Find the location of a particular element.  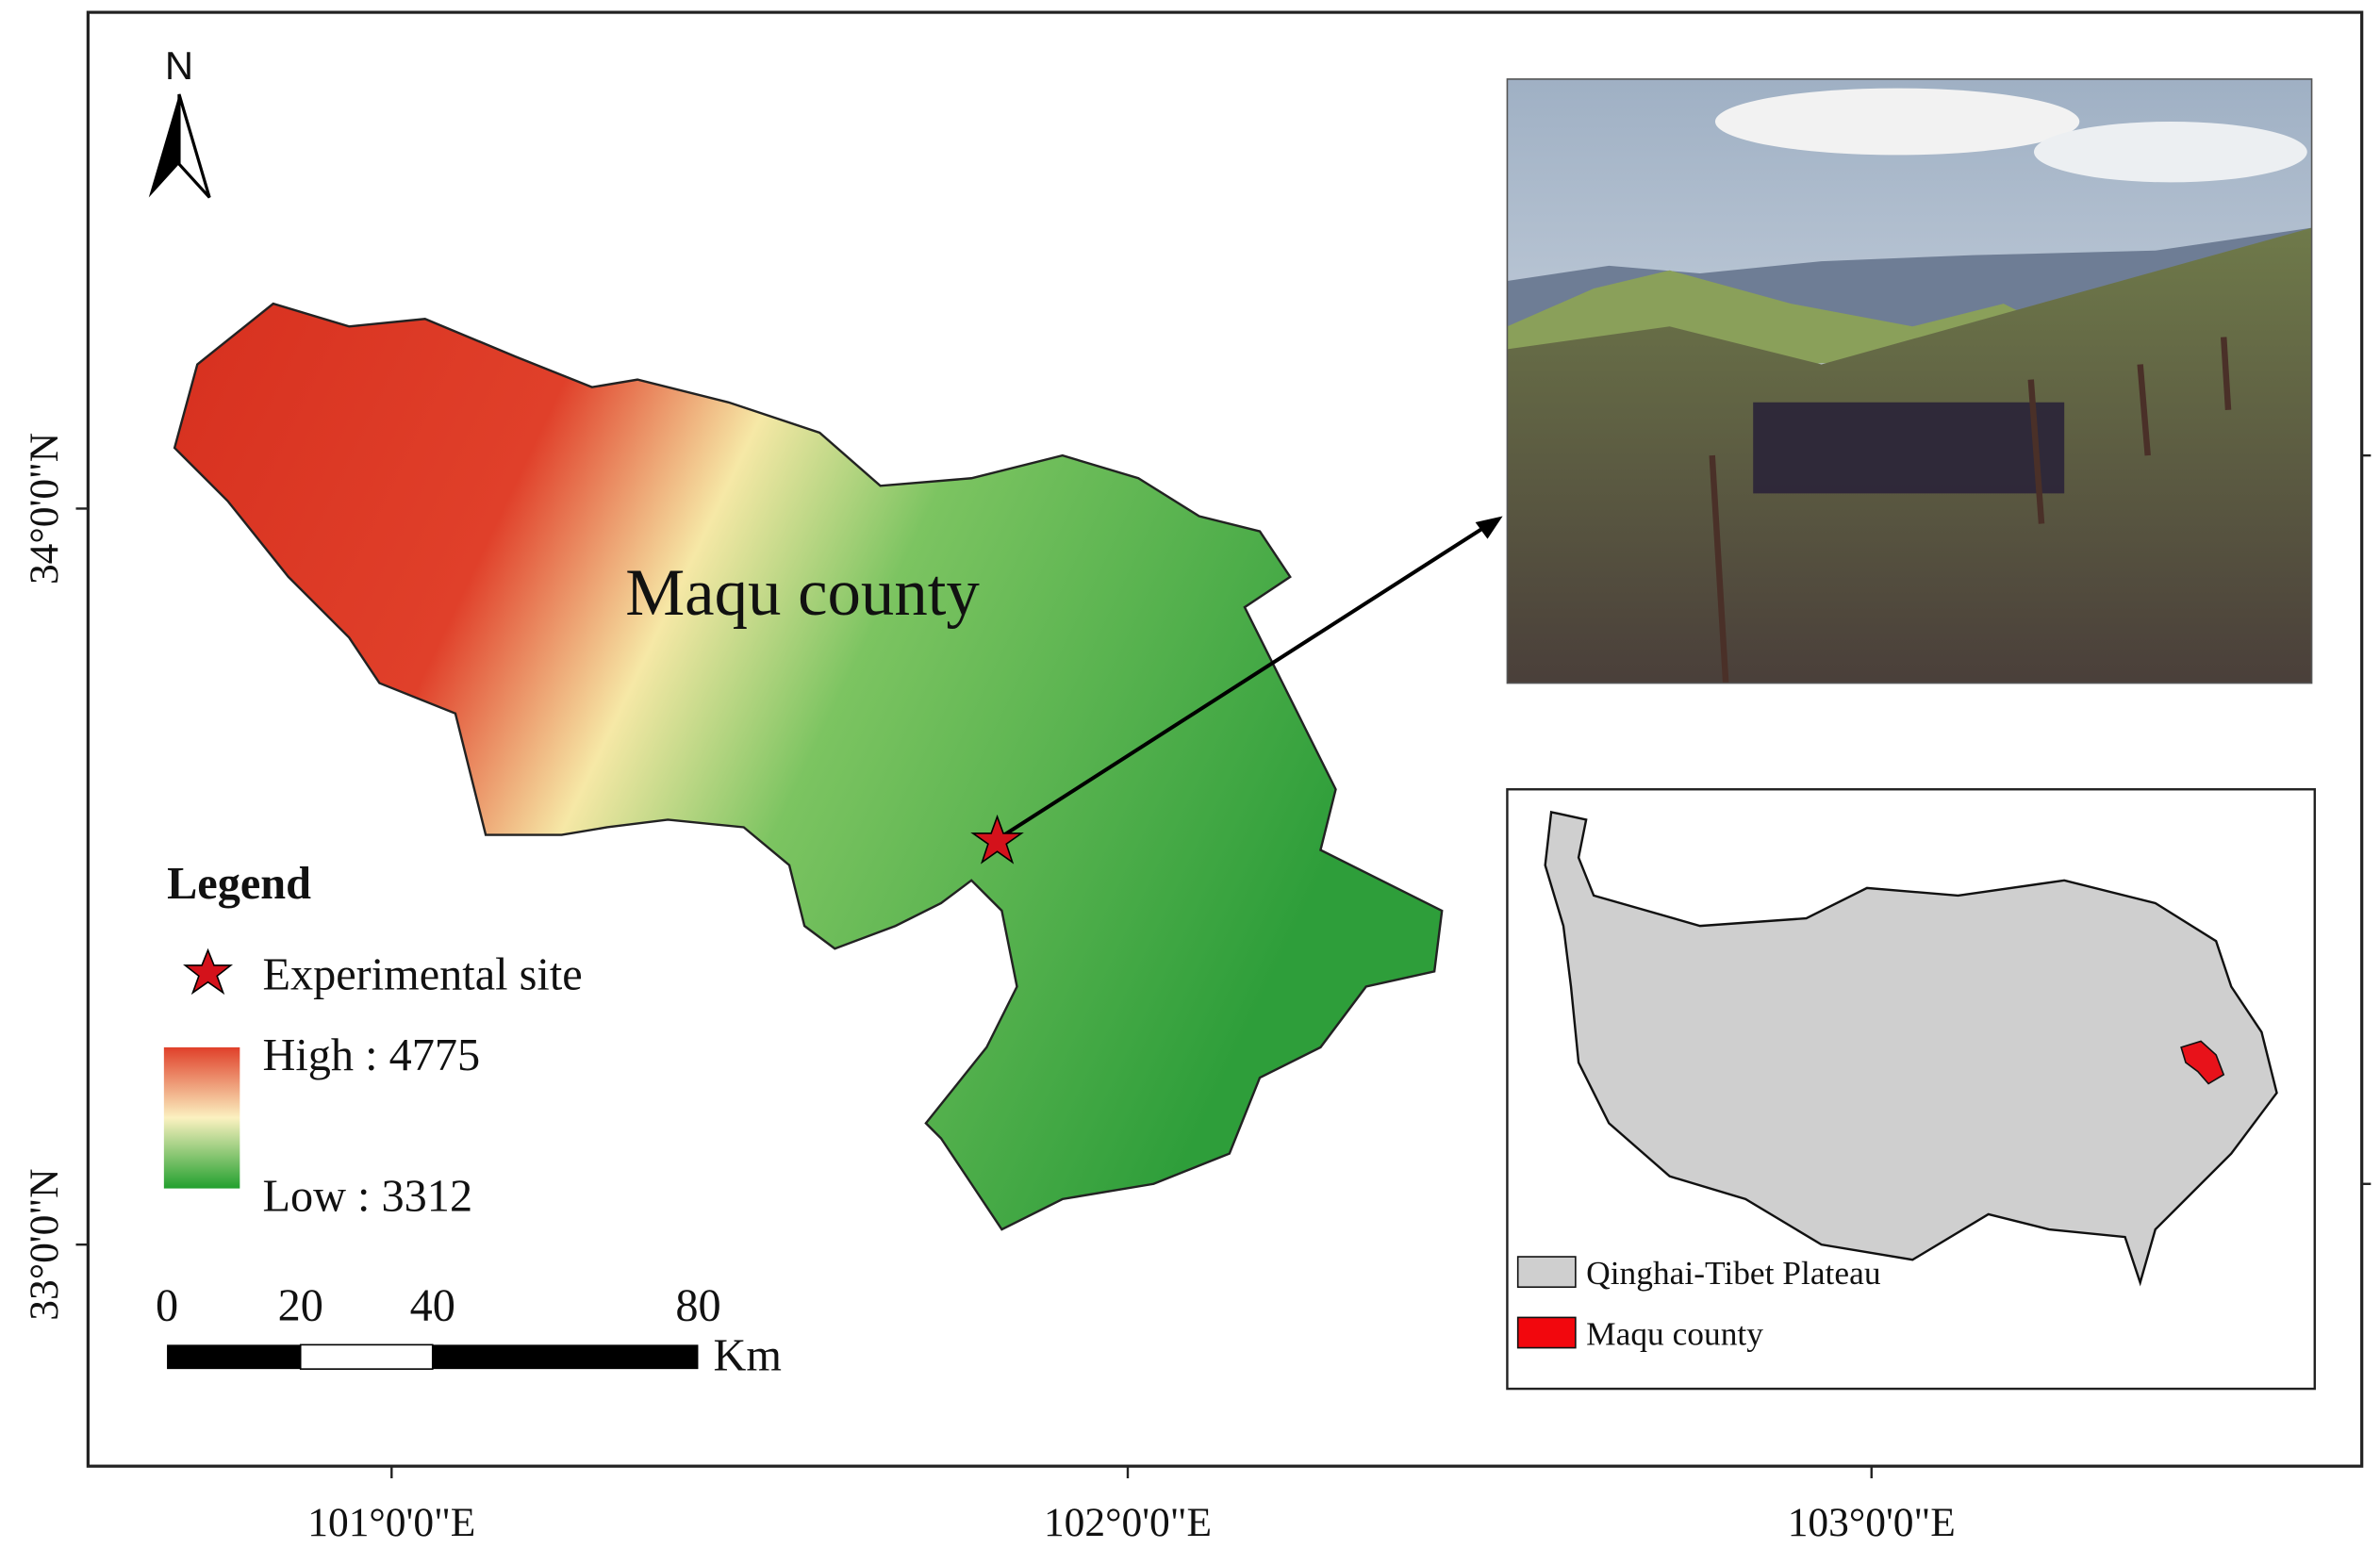

scale-bar is located at coordinates (433, 1356).